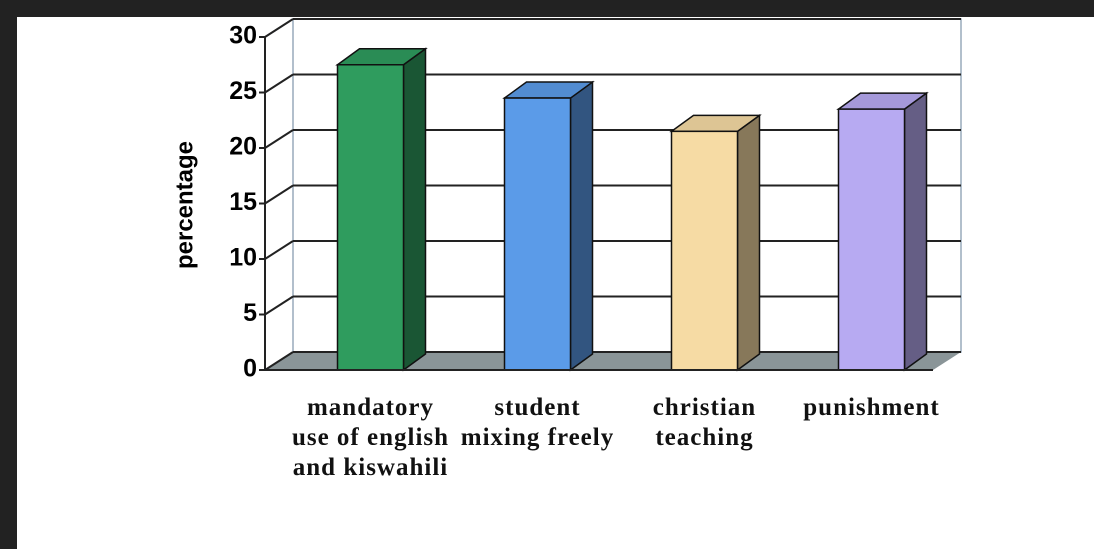 The width and height of the screenshot is (1094, 549). I want to click on y-tick-label: 10, so click(243, 258).